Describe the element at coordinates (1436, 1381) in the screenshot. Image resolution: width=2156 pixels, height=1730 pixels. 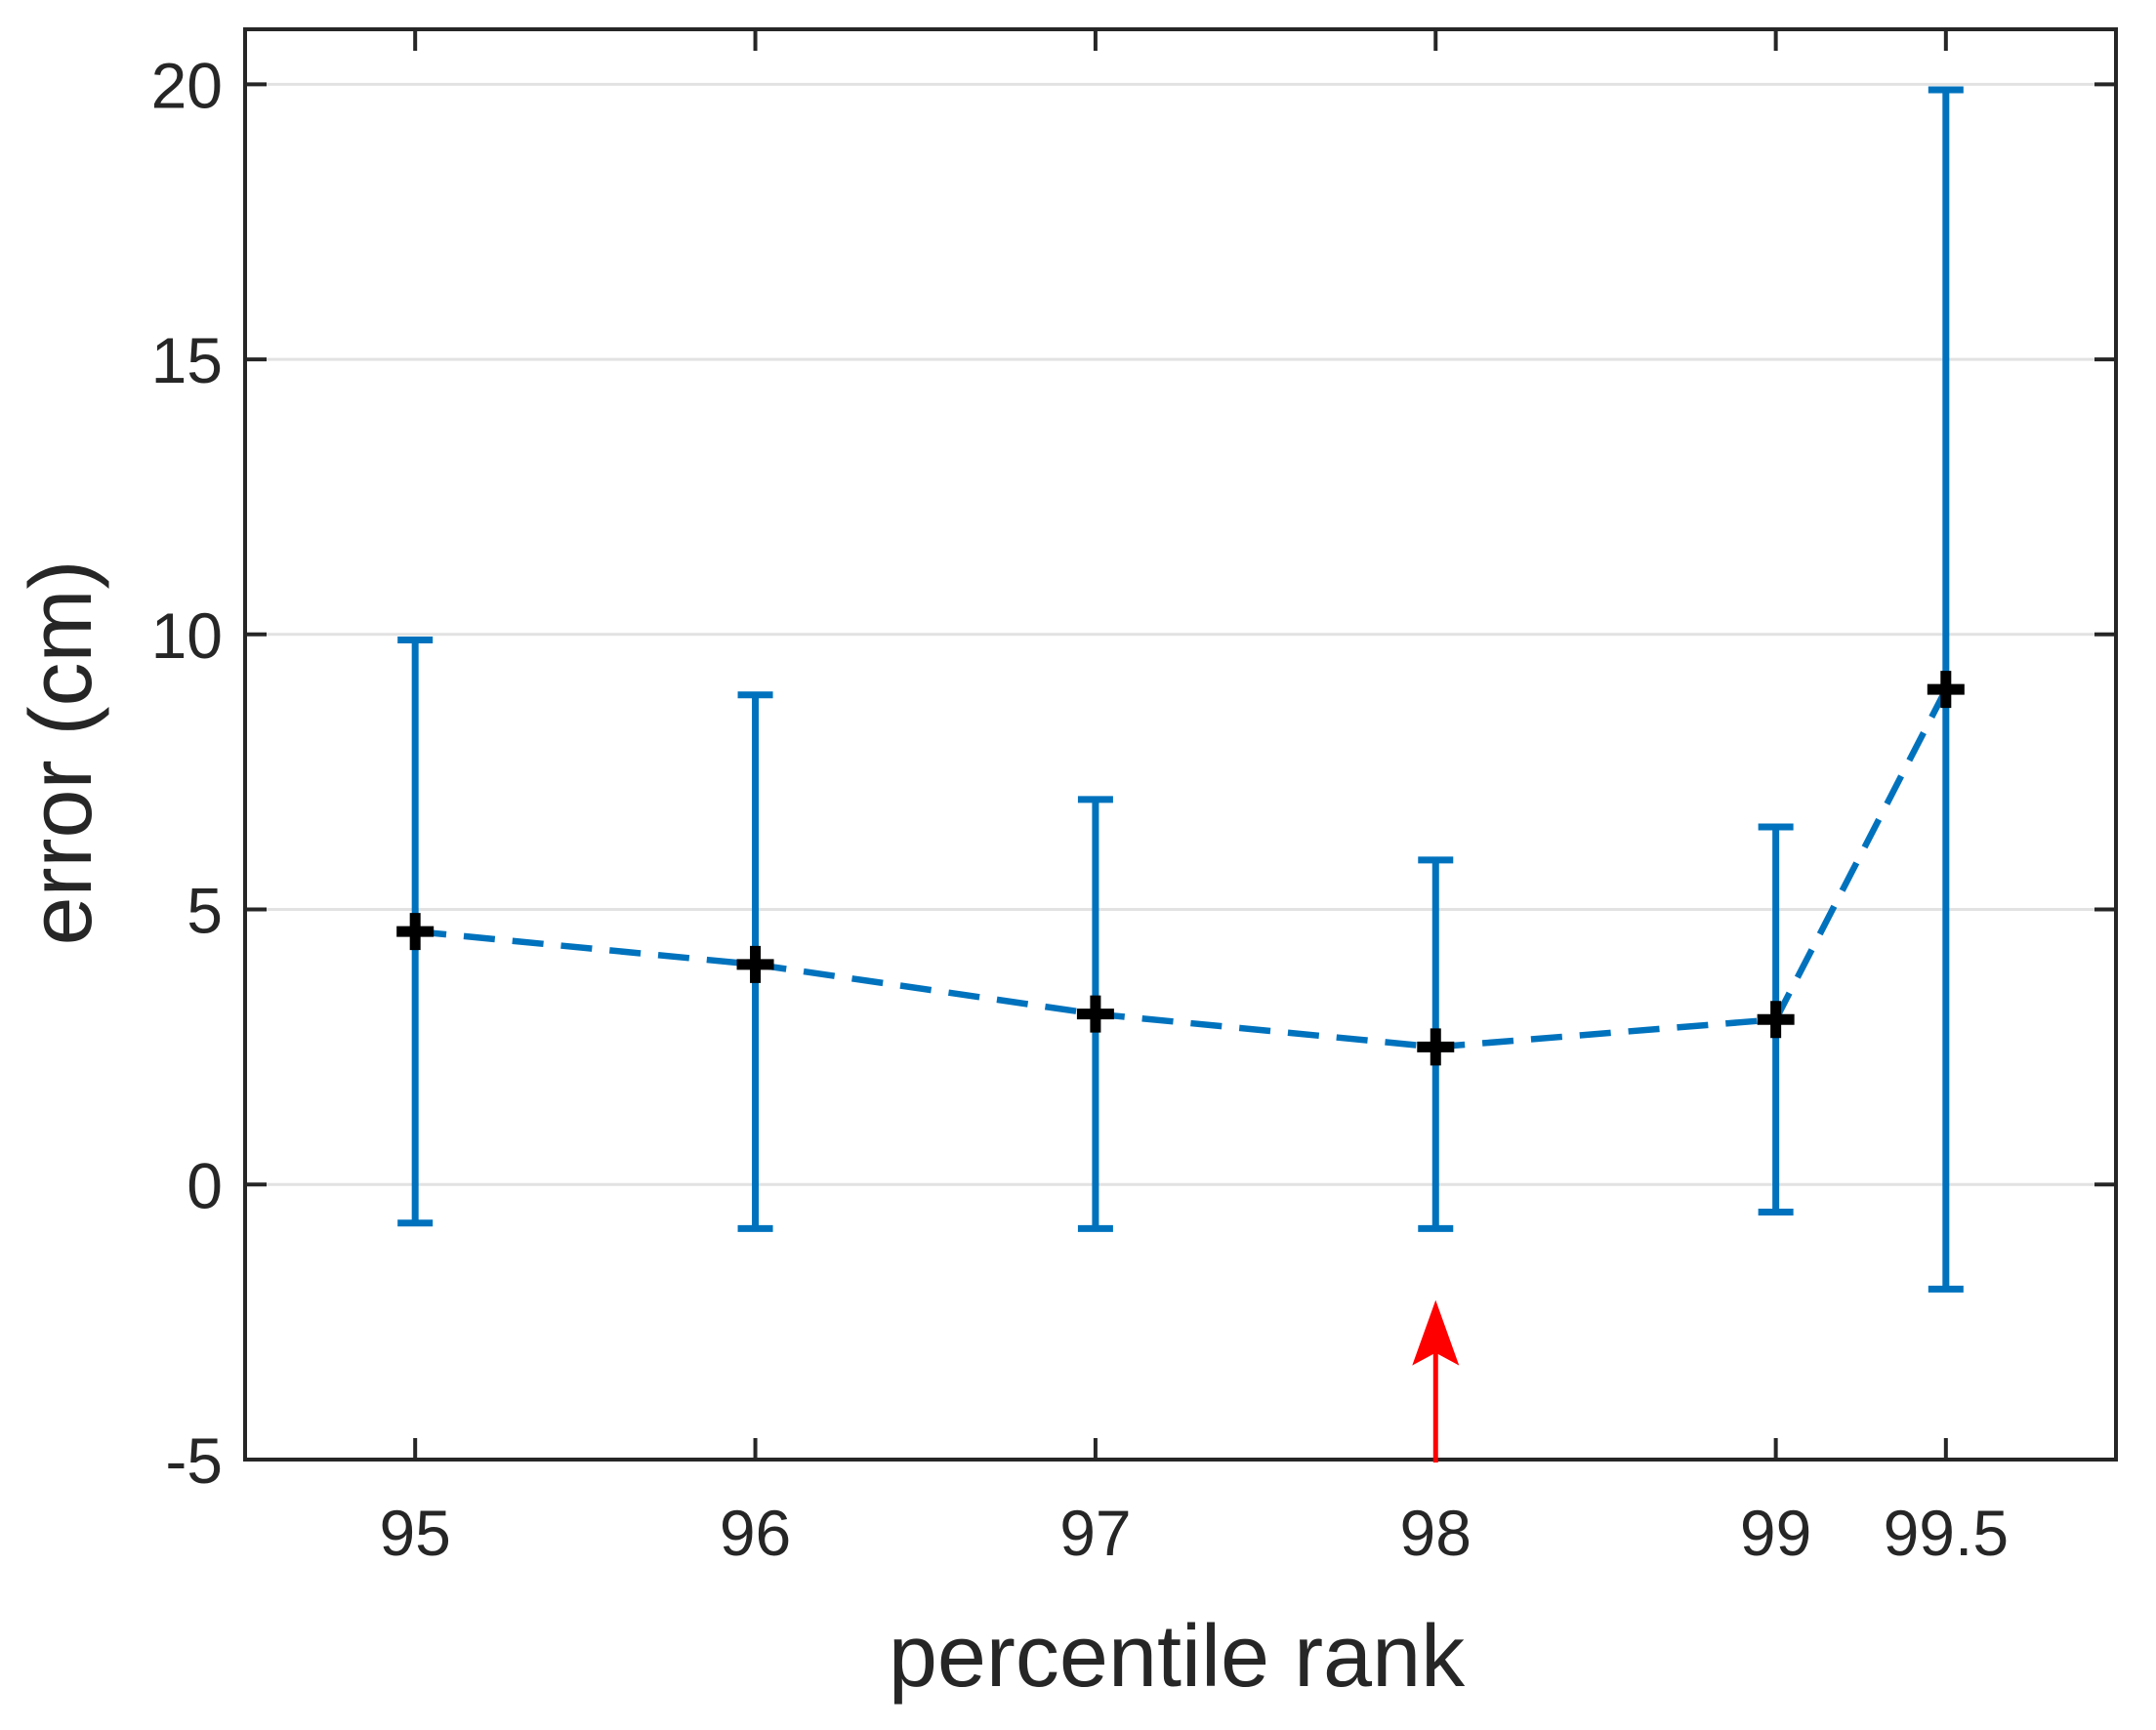
I see `annotation-arrow` at that location.